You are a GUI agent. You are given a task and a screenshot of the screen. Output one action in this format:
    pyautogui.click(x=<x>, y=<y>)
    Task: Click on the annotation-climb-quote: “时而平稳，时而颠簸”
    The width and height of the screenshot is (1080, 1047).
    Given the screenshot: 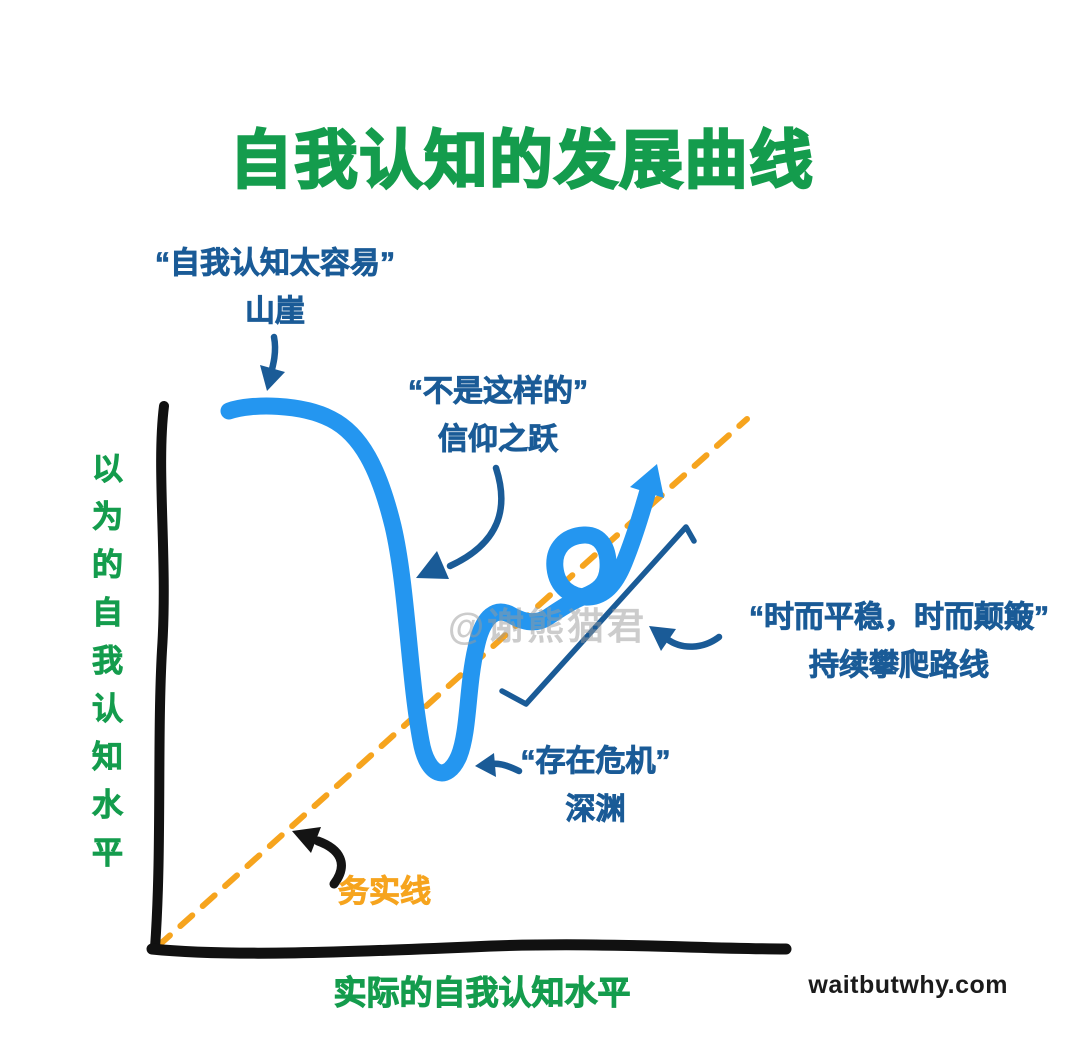 What is the action you would take?
    pyautogui.click(x=899, y=618)
    